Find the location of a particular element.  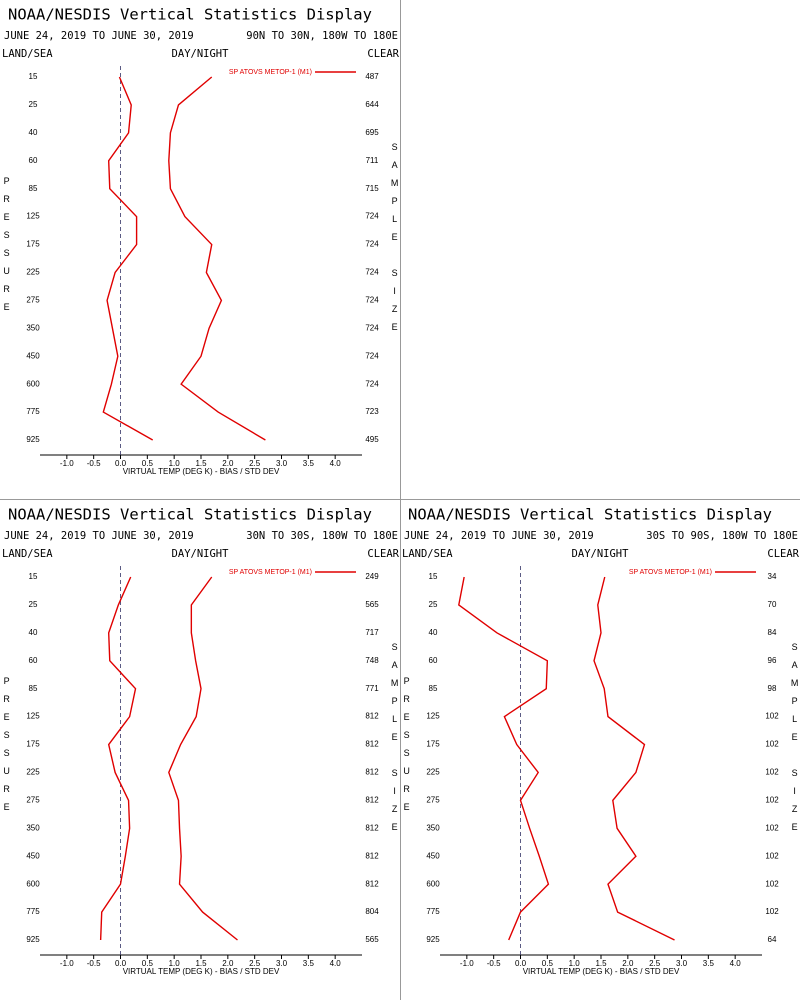

legend-label: SP ATOVS METOP-1 (M1) is located at coordinates (670, 572).